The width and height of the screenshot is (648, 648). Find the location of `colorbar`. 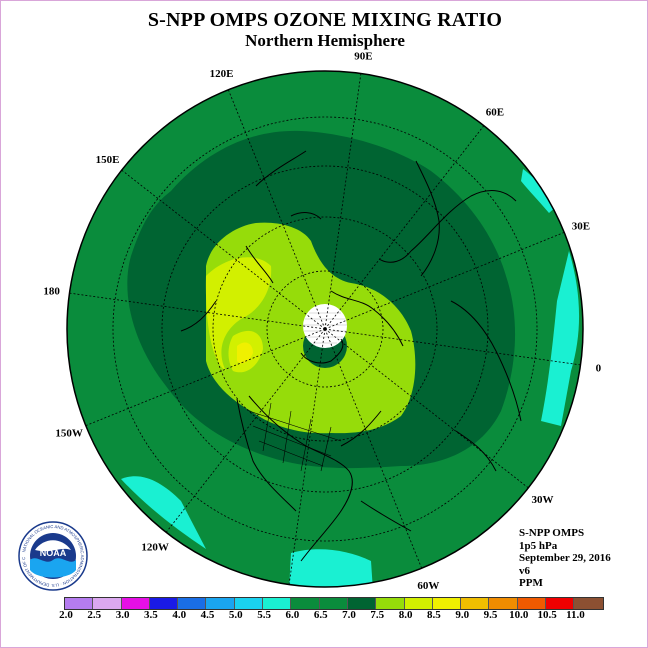

colorbar is located at coordinates (334, 603).